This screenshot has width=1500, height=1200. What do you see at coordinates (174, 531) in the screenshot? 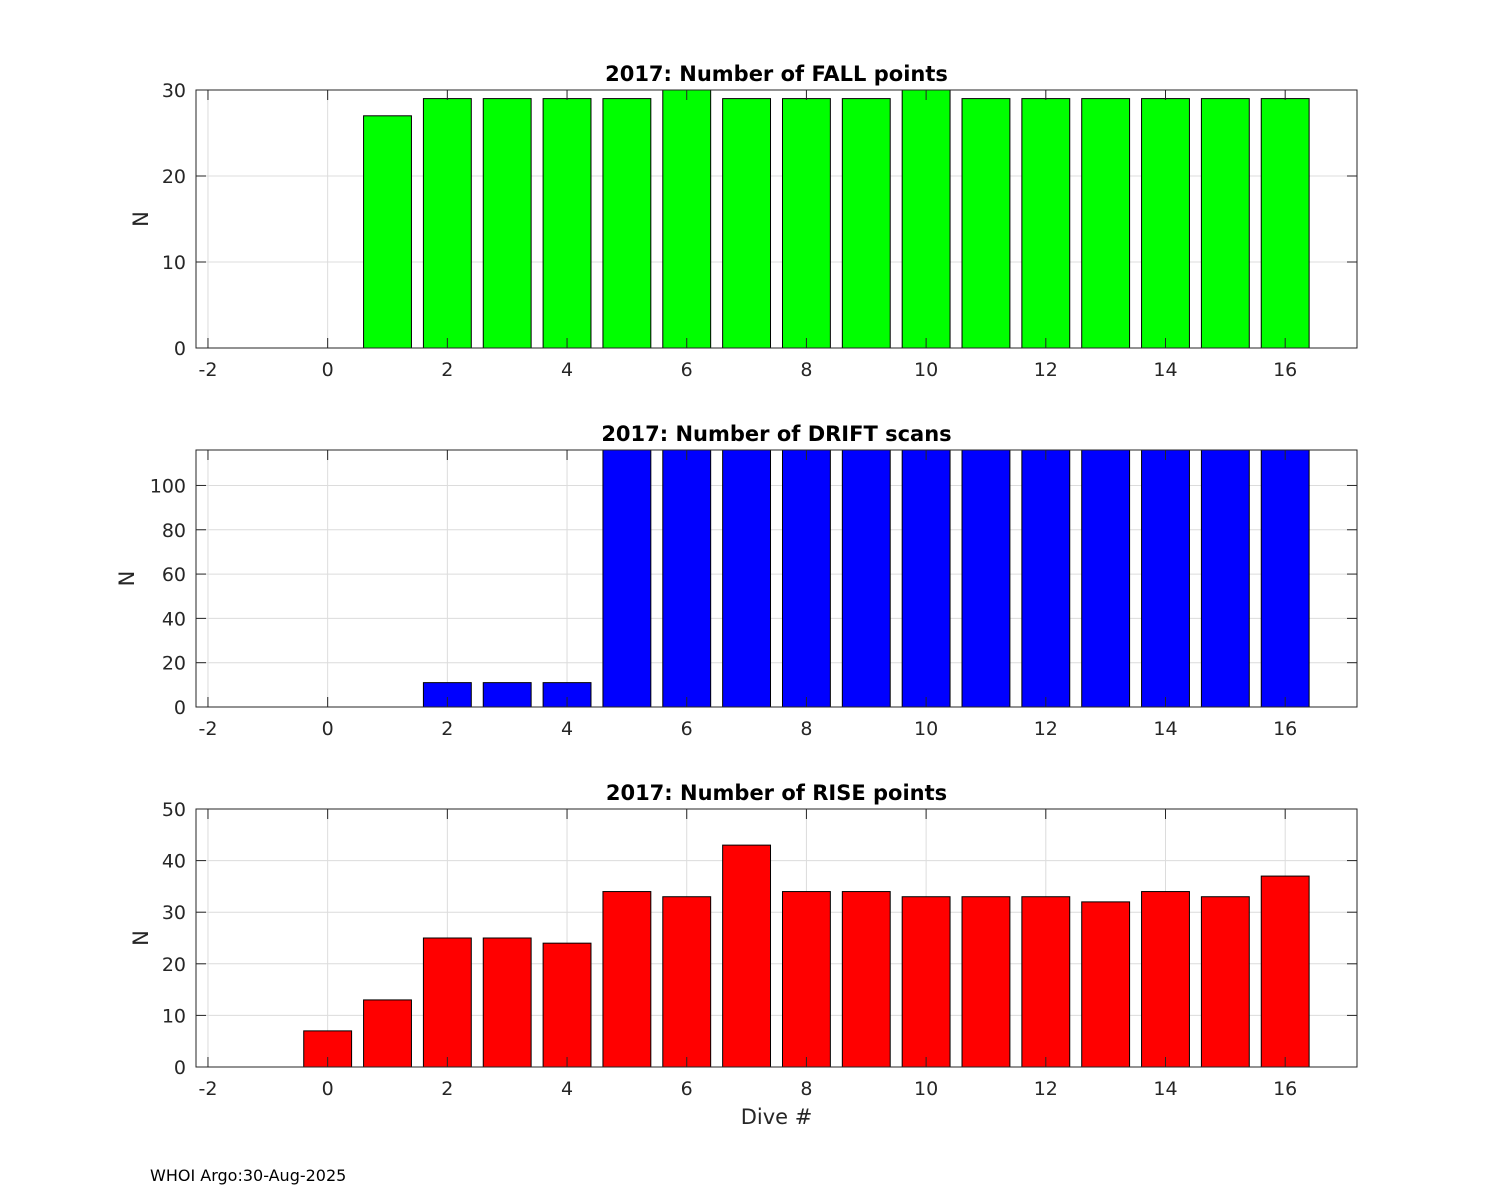
I see `y-tick-label: 80` at bounding box center [174, 531].